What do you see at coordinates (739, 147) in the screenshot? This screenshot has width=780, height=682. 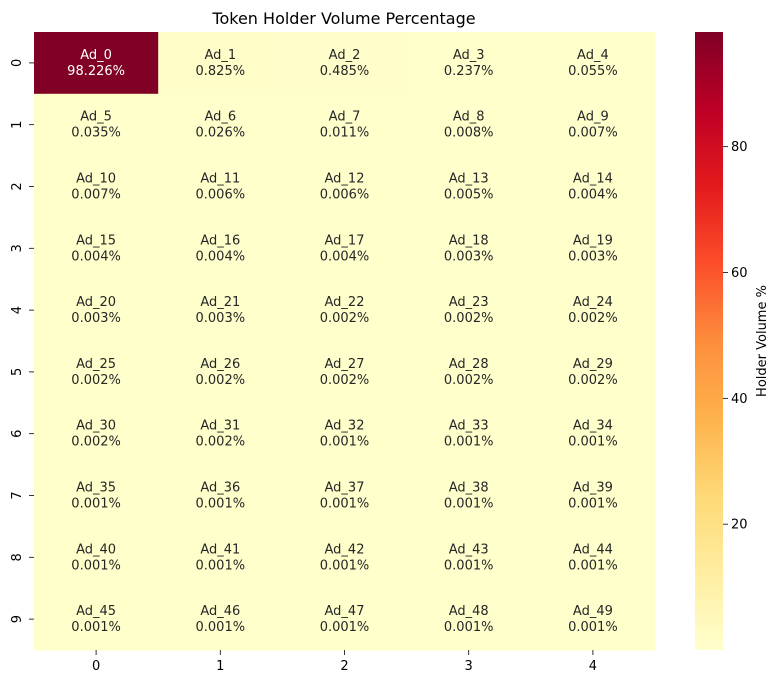 I see `colorbar-tick-label: 80` at bounding box center [739, 147].